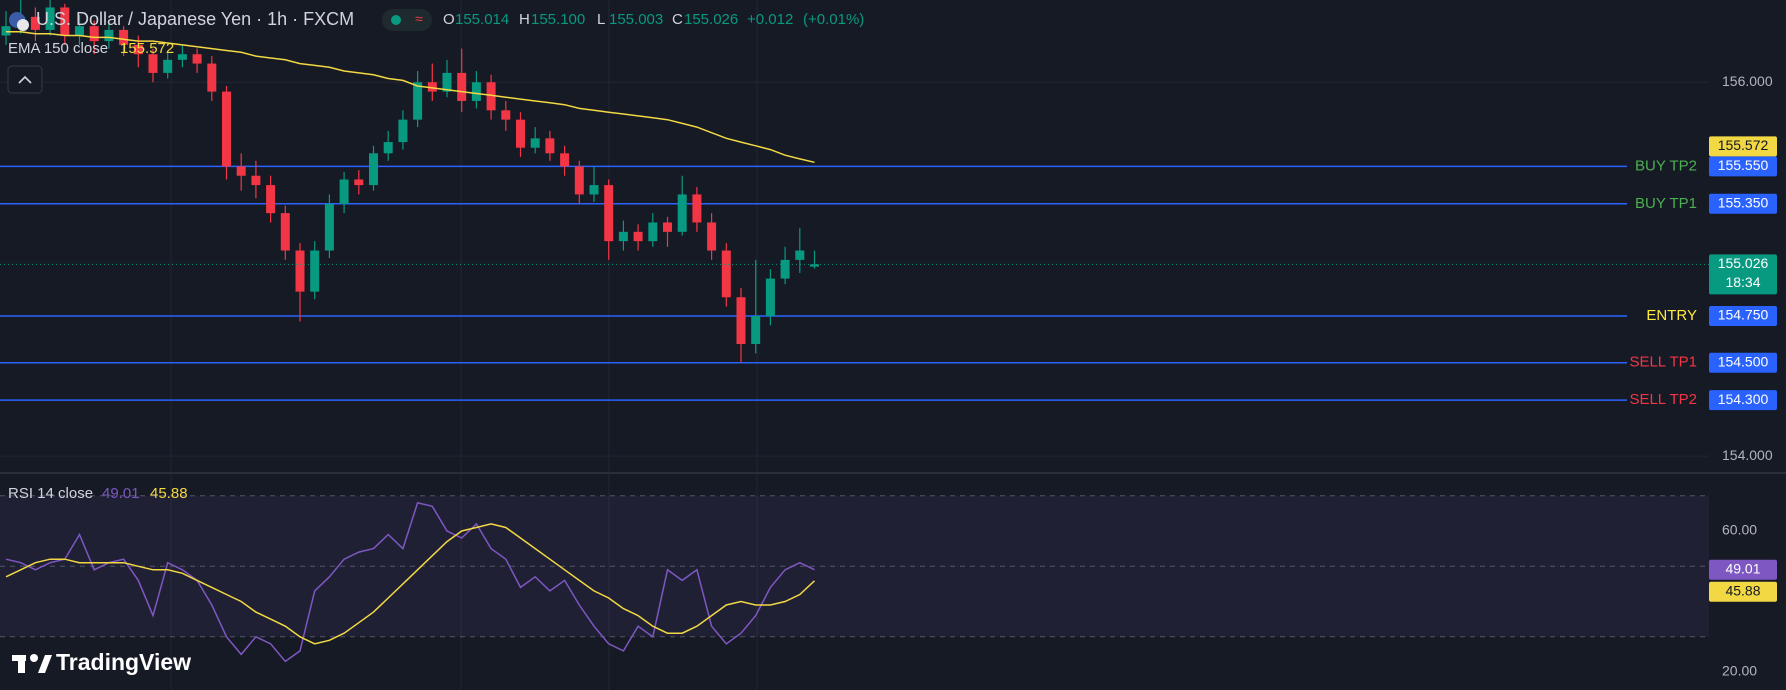 The image size is (1786, 690). What do you see at coordinates (677, 19) in the screenshot?
I see `ohlc-key: C` at bounding box center [677, 19].